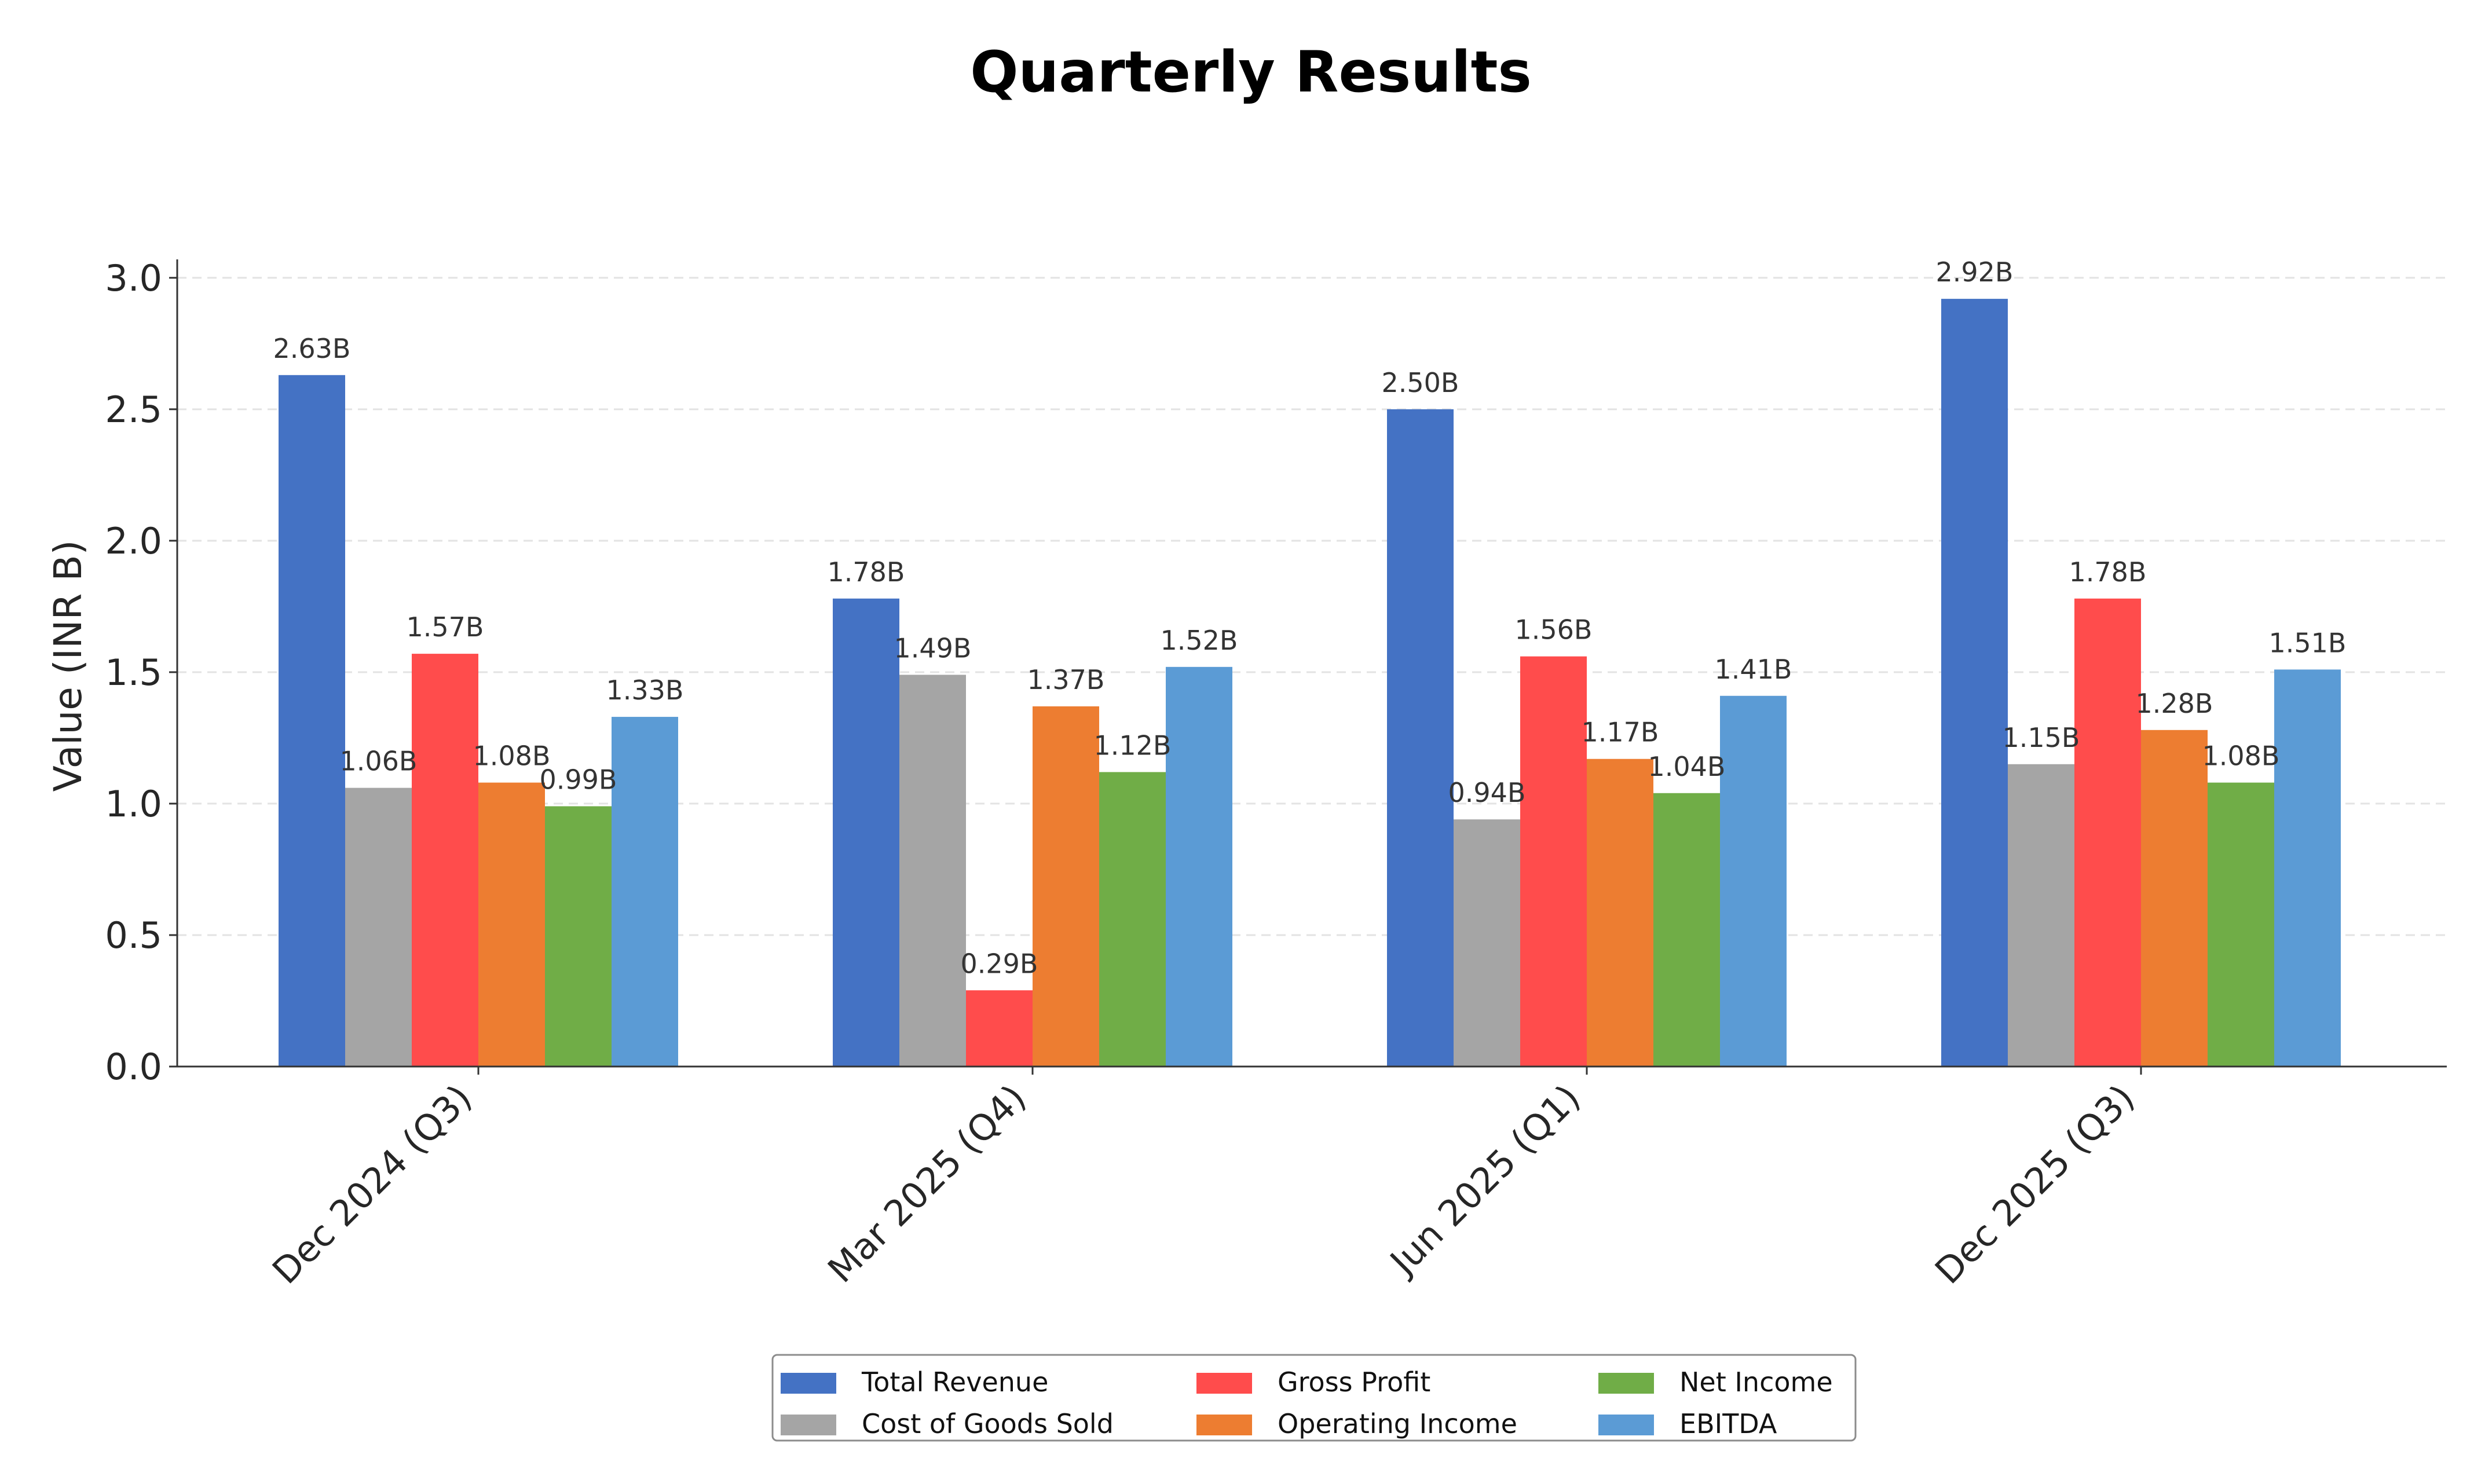 The image size is (2485, 1484). I want to click on data-label: 1.51B, so click(2308, 642).